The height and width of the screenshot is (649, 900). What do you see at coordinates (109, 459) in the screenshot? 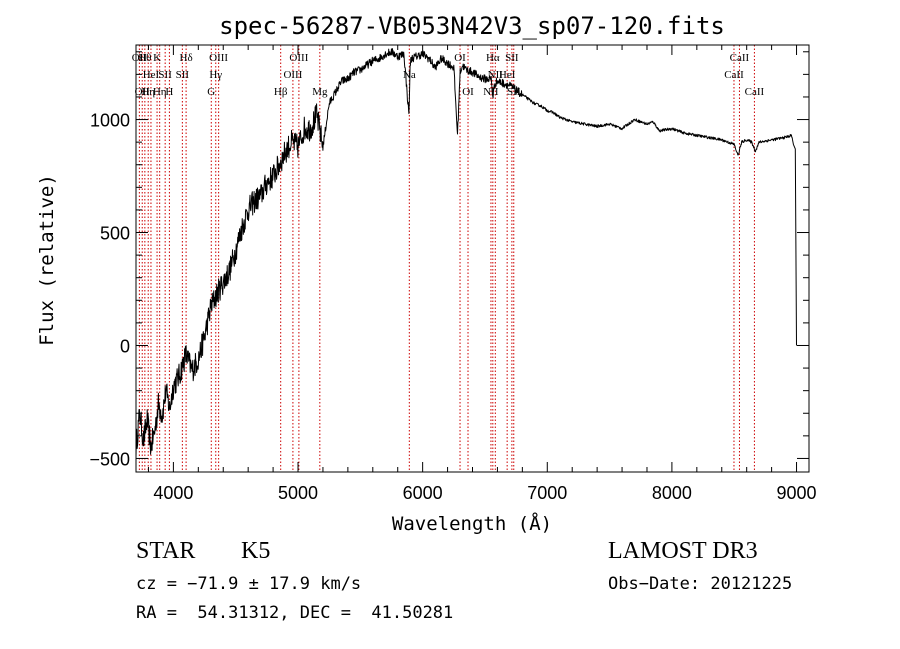
I see `y-tick-label: −500` at bounding box center [109, 459].